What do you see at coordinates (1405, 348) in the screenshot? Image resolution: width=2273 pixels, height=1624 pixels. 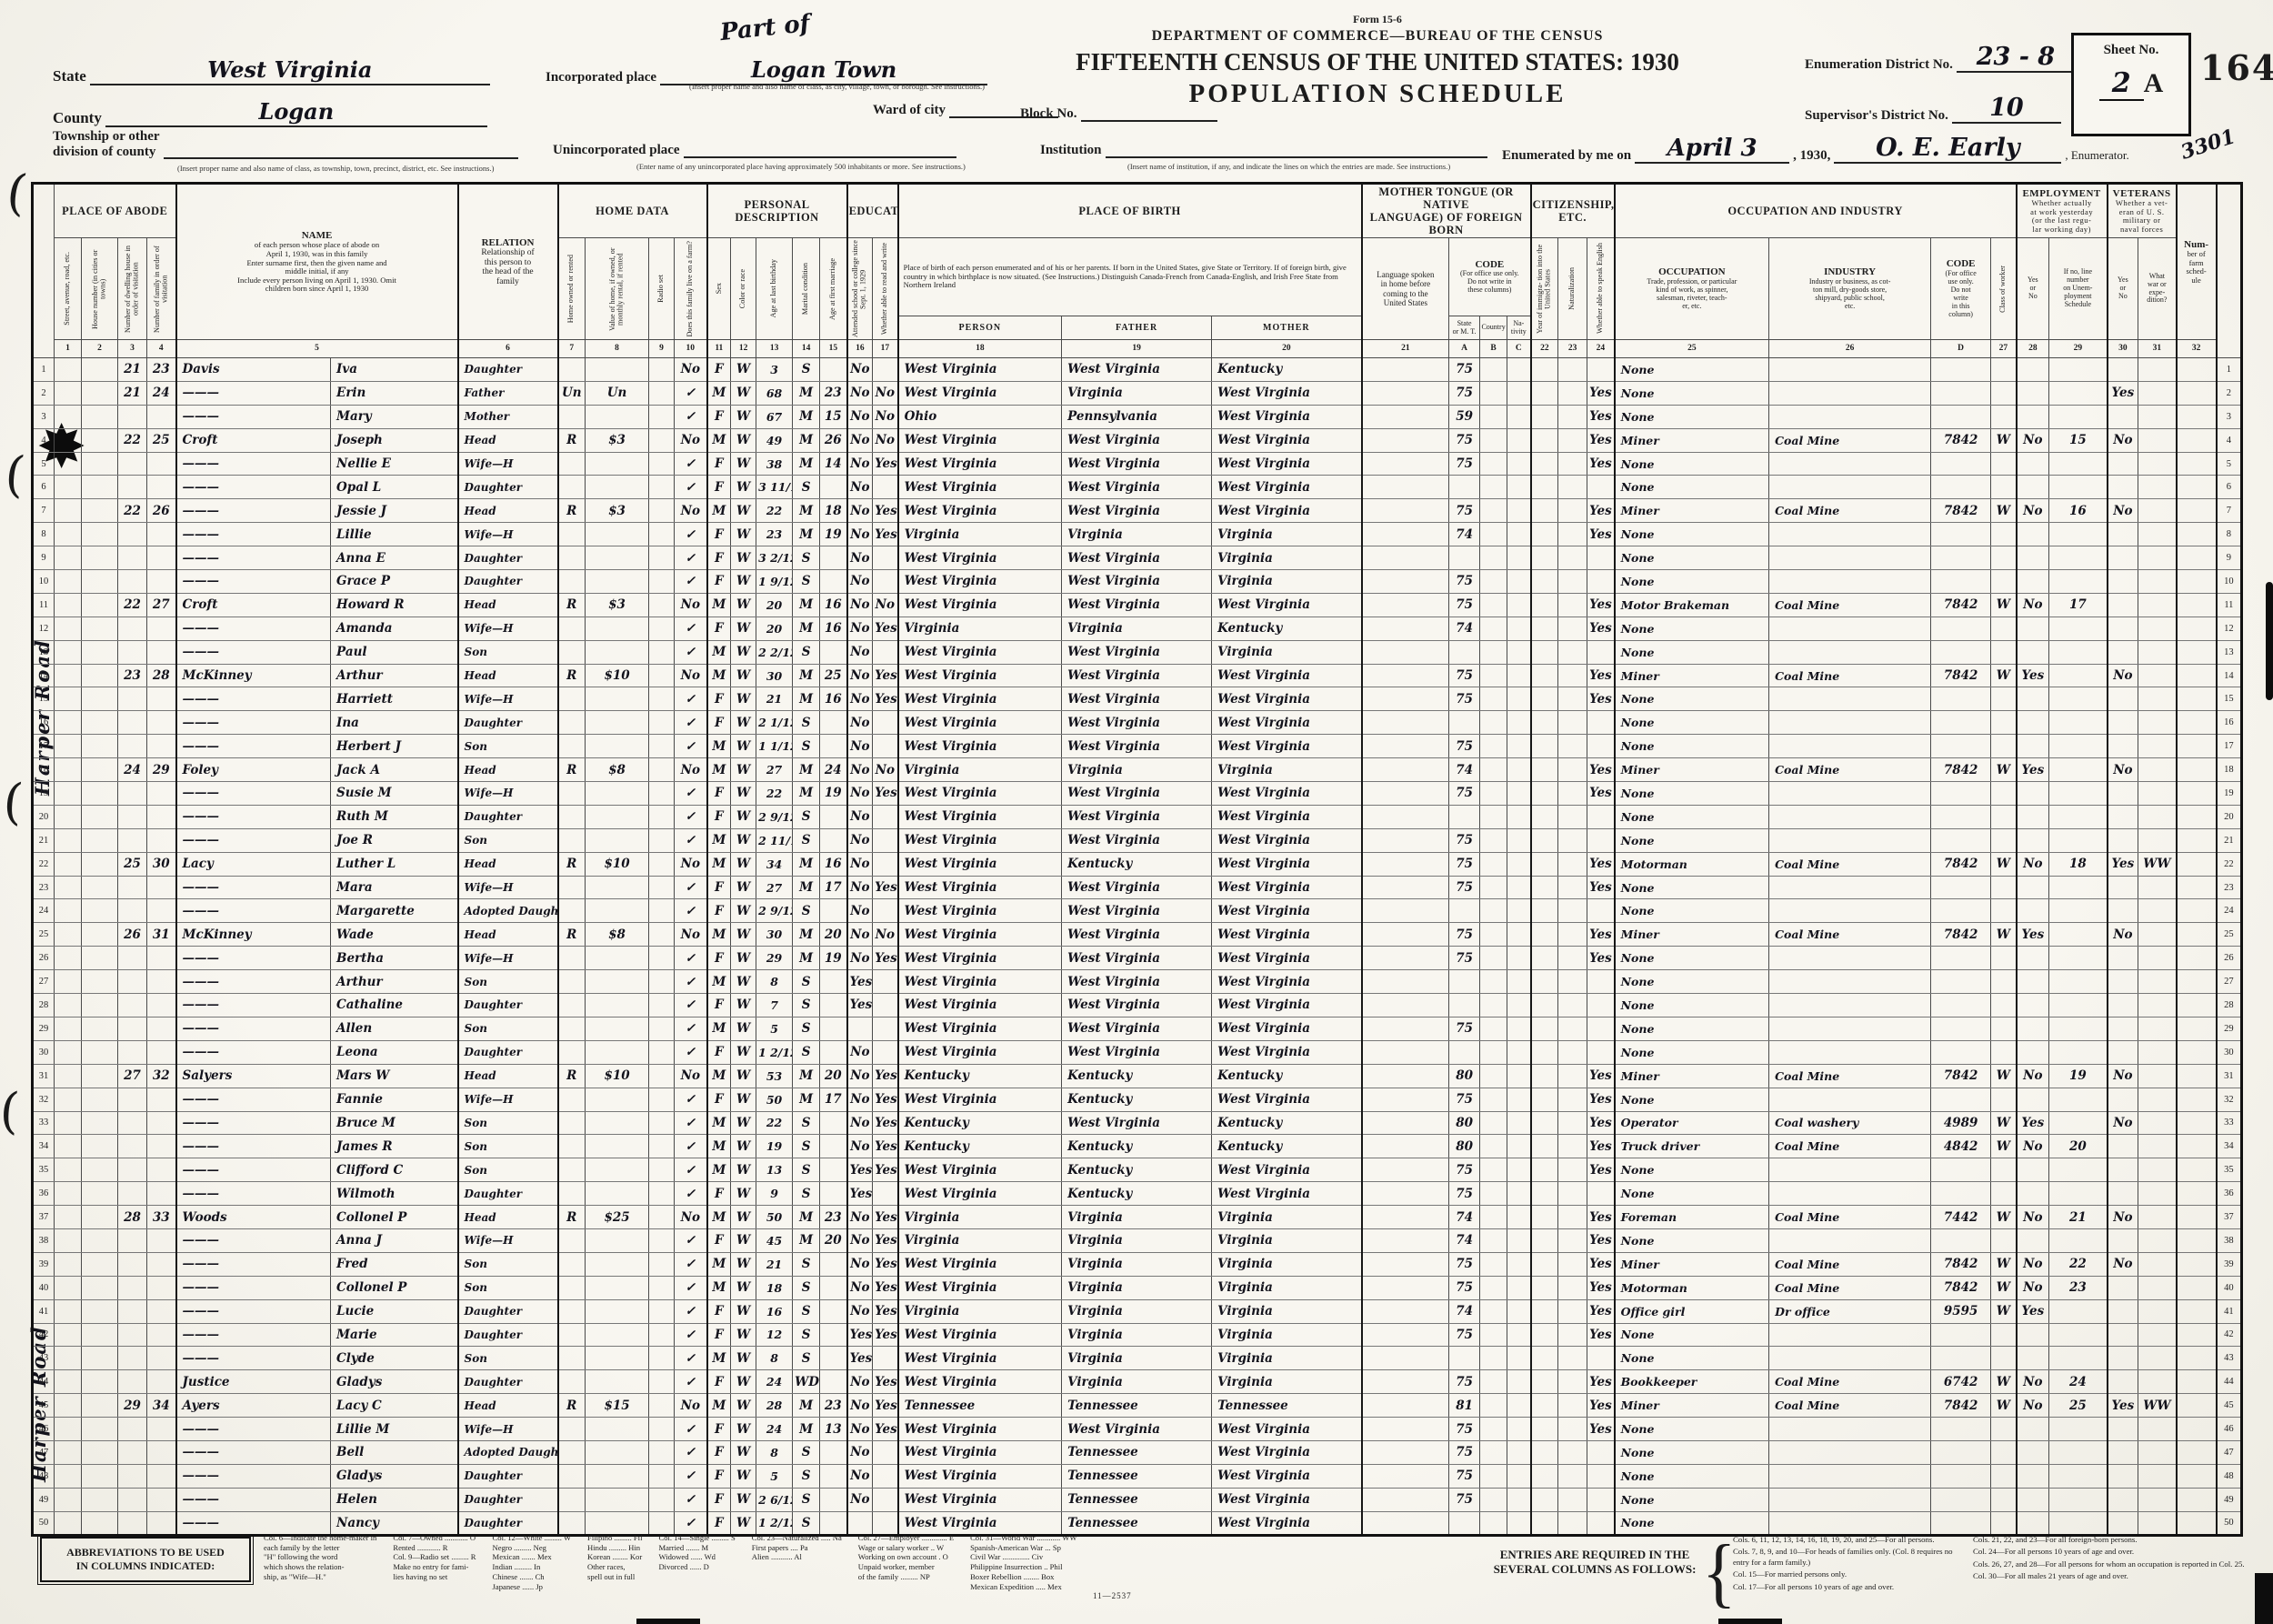 I see `column-header: 21` at bounding box center [1405, 348].